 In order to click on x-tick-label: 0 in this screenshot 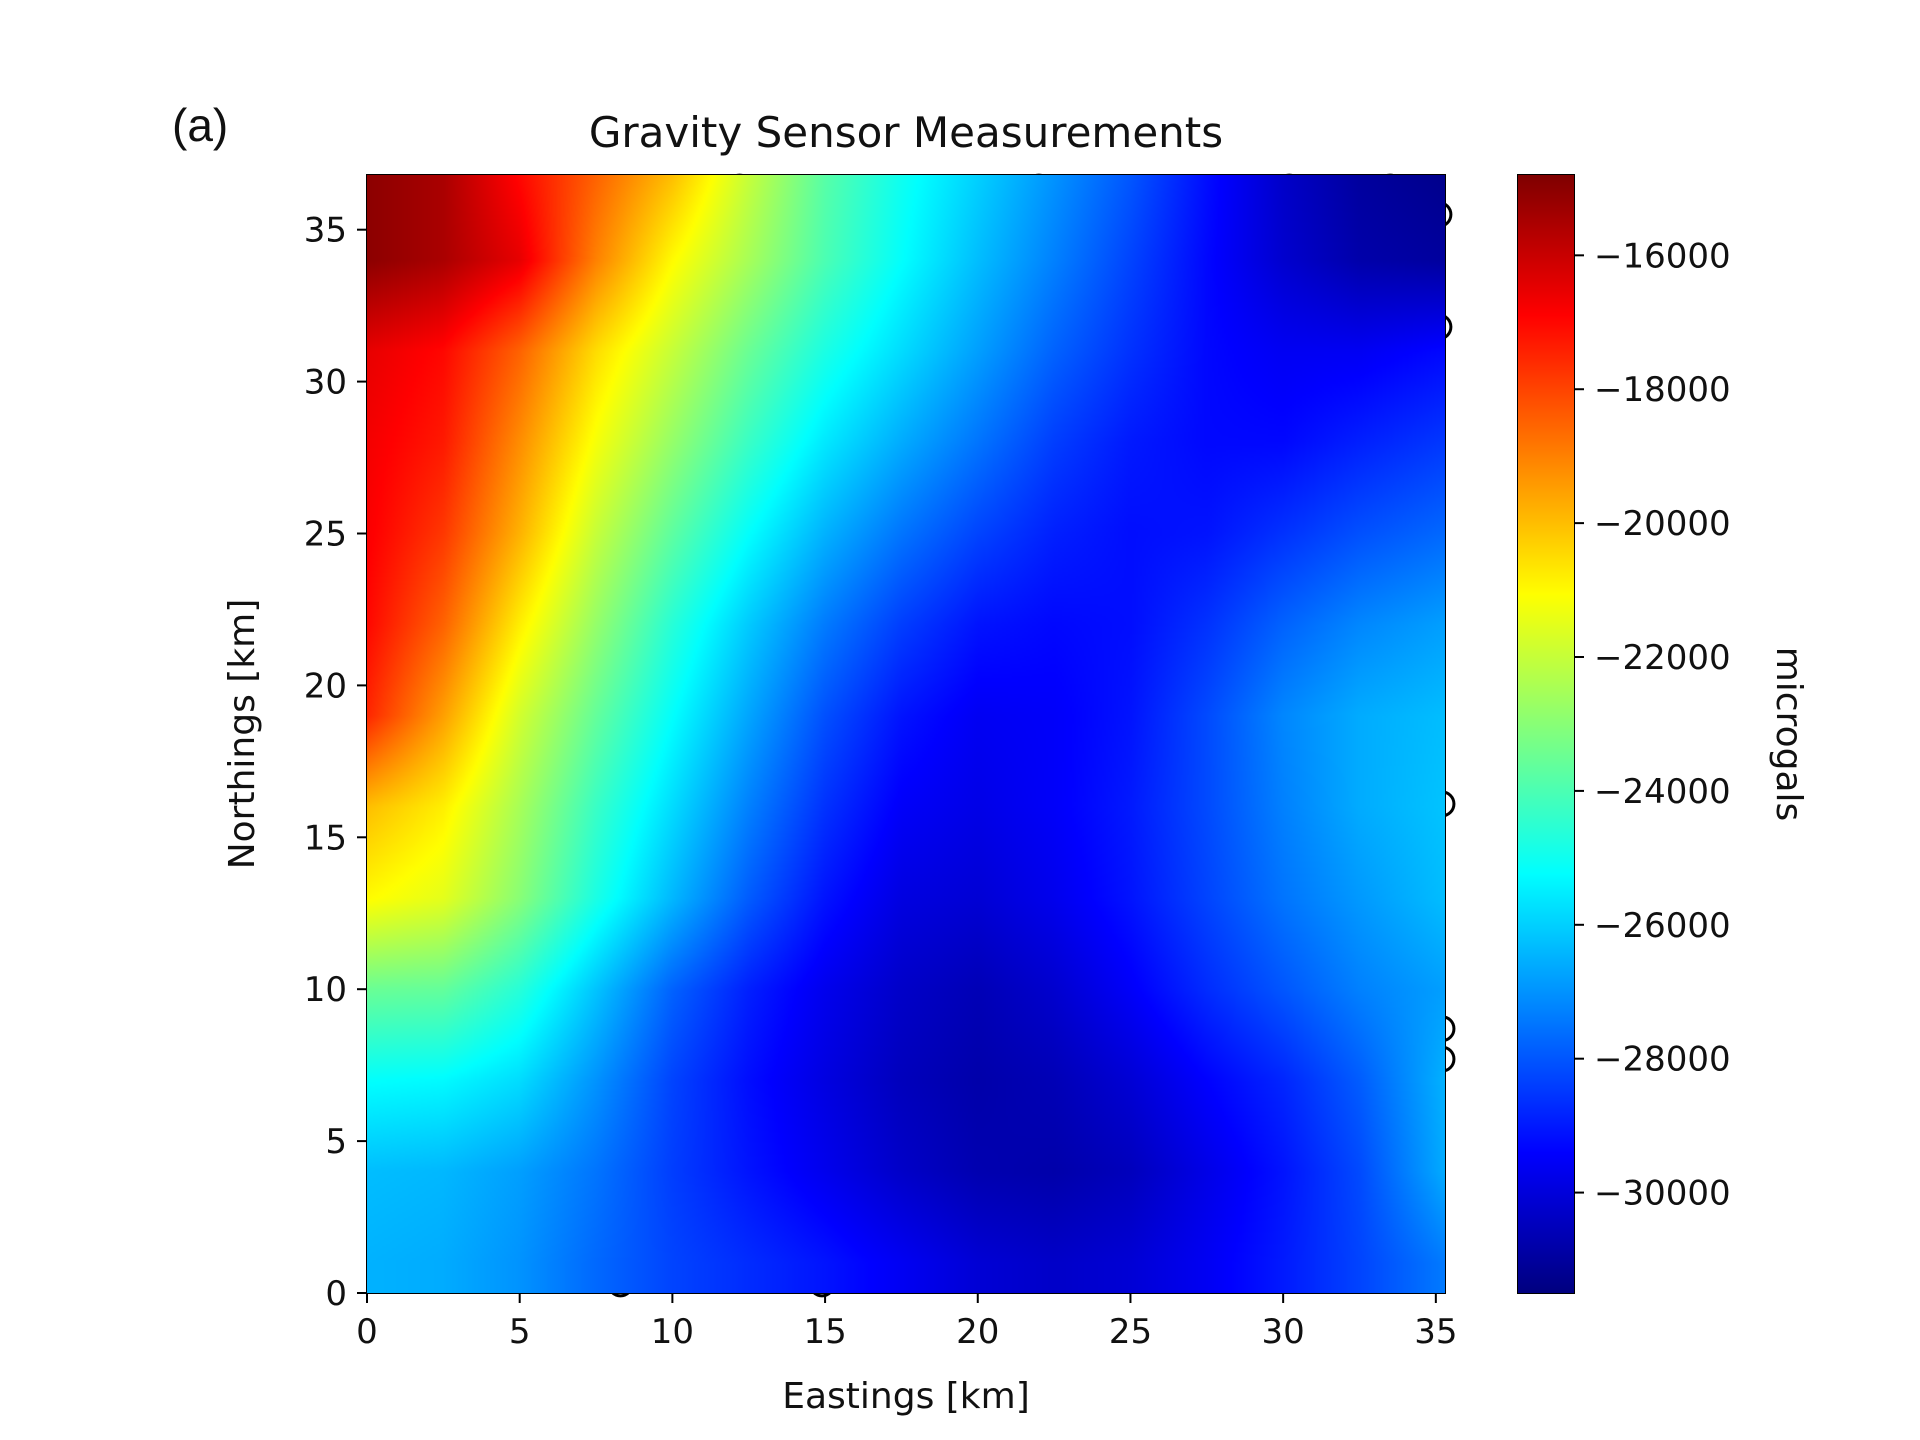, I will do `click(367, 1332)`.